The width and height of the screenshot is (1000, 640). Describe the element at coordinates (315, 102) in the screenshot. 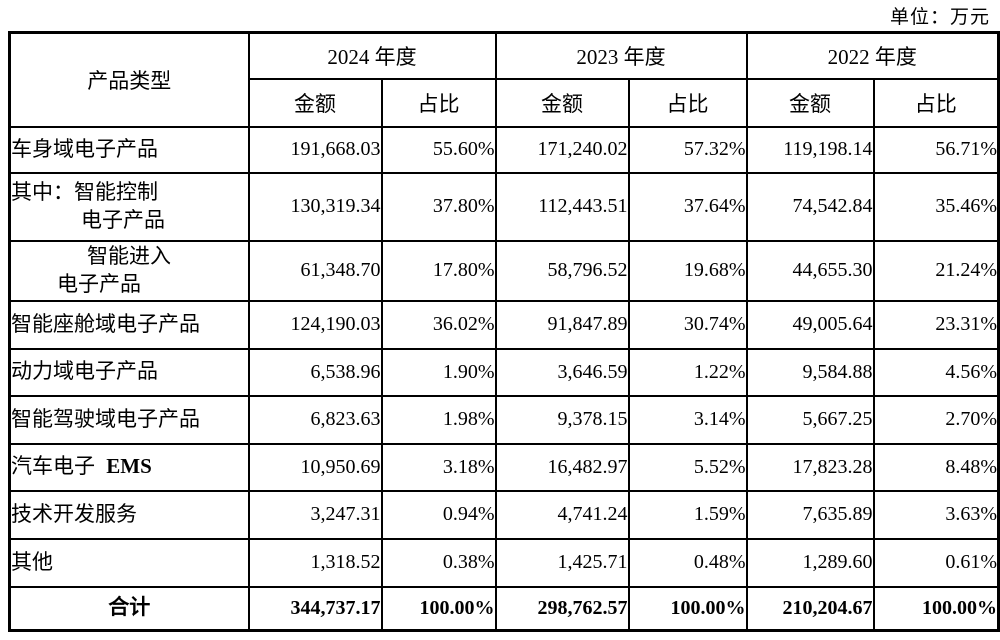

I see `amount-header-2024: 金额` at that location.